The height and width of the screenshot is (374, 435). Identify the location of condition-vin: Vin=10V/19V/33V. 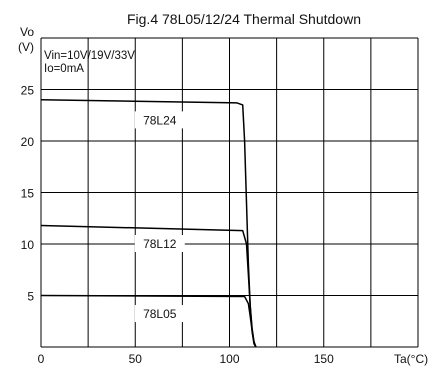
(89, 56).